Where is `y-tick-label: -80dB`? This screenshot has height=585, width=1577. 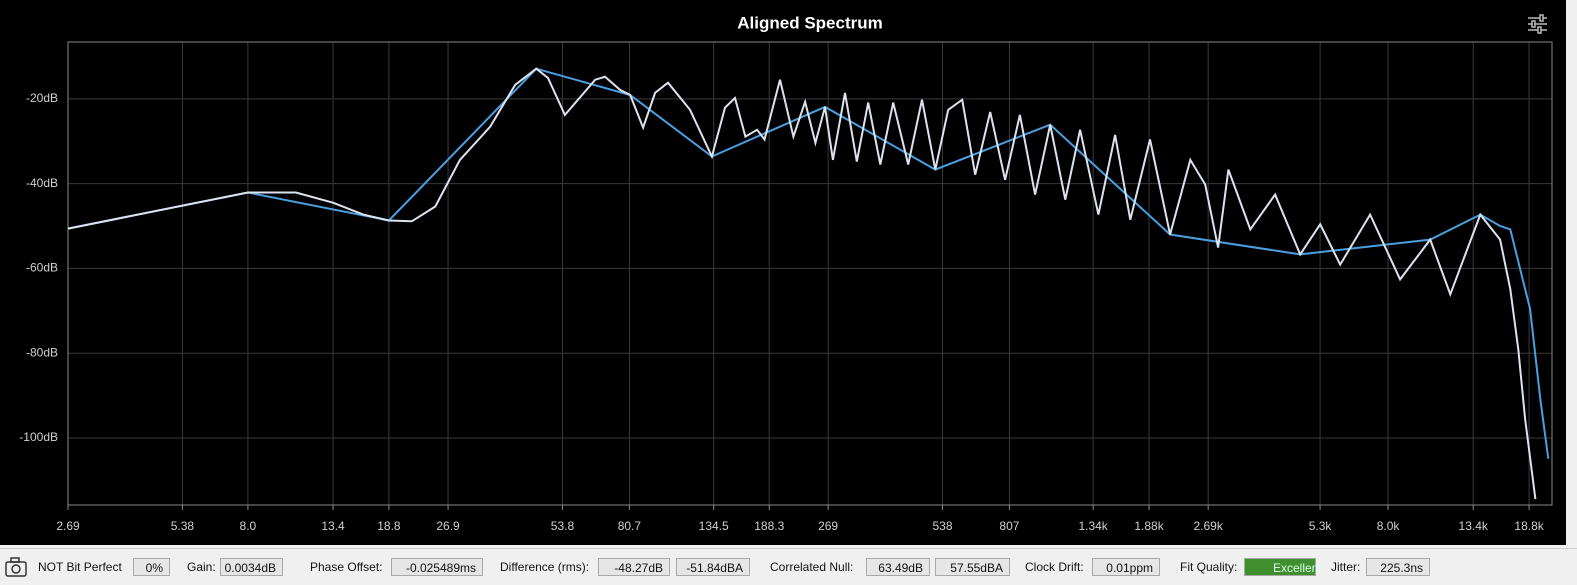 y-tick-label: -80dB is located at coordinates (42, 352).